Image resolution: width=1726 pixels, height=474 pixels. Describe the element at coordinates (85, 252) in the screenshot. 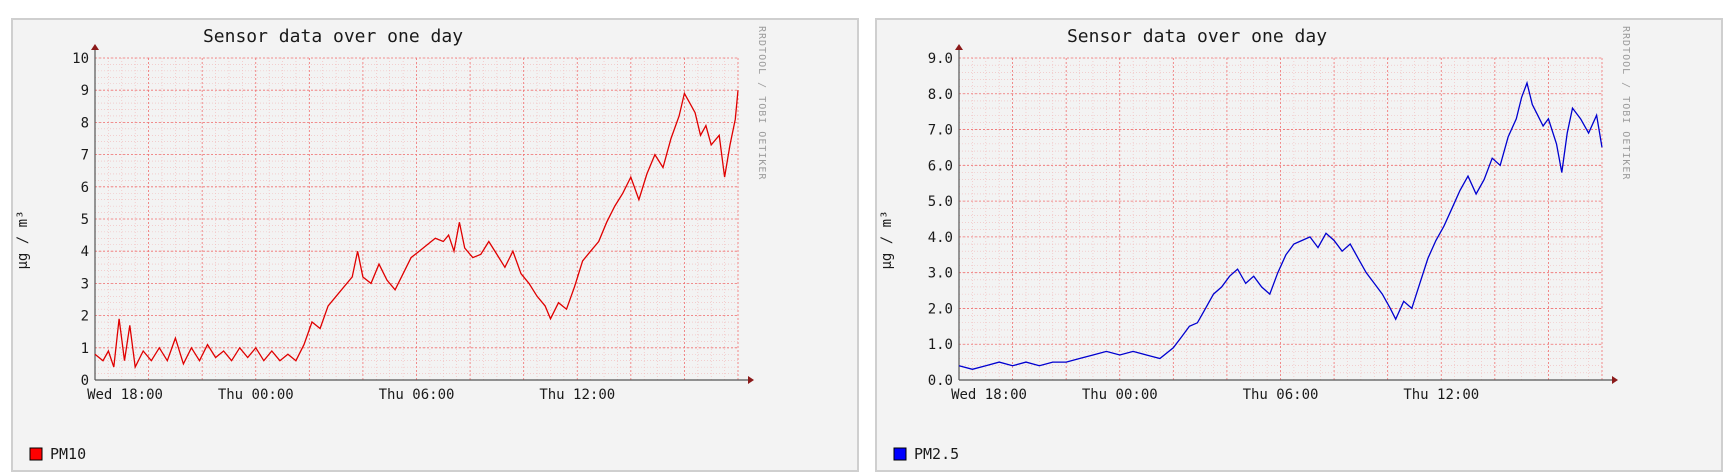

I see `y-tick-label: 4` at that location.